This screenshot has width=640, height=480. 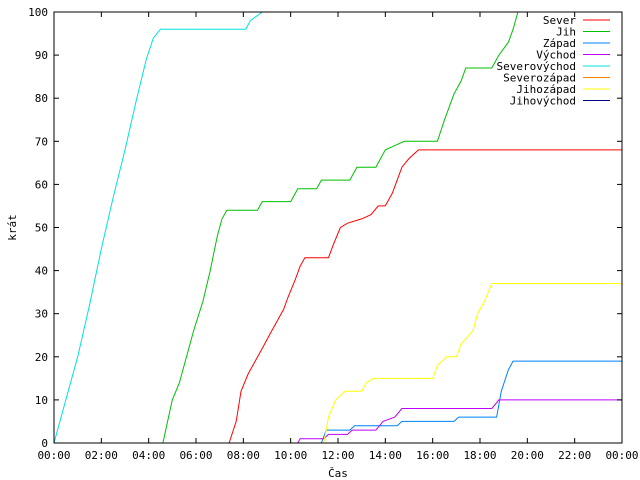 I want to click on x-tick-label: 06:00, so click(x=195, y=455).